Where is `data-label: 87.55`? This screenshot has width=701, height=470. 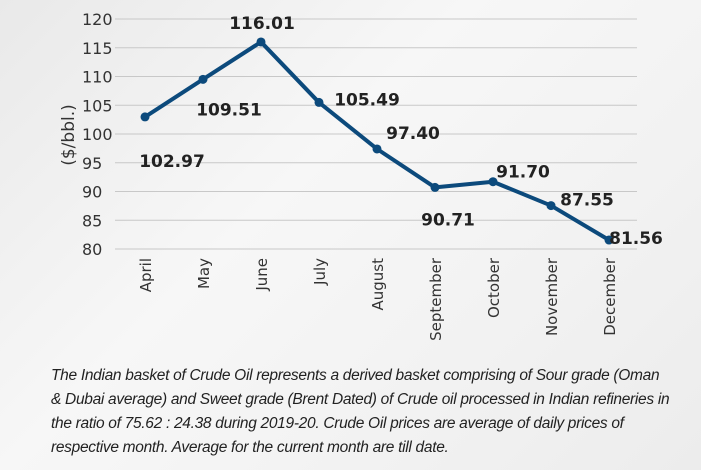
data-label: 87.55 is located at coordinates (587, 201).